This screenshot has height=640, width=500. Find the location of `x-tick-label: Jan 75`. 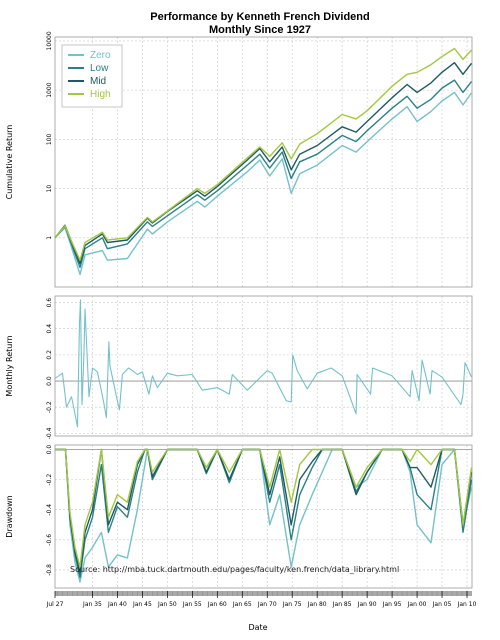

x-tick-label: Jan 75 is located at coordinates (292, 604).